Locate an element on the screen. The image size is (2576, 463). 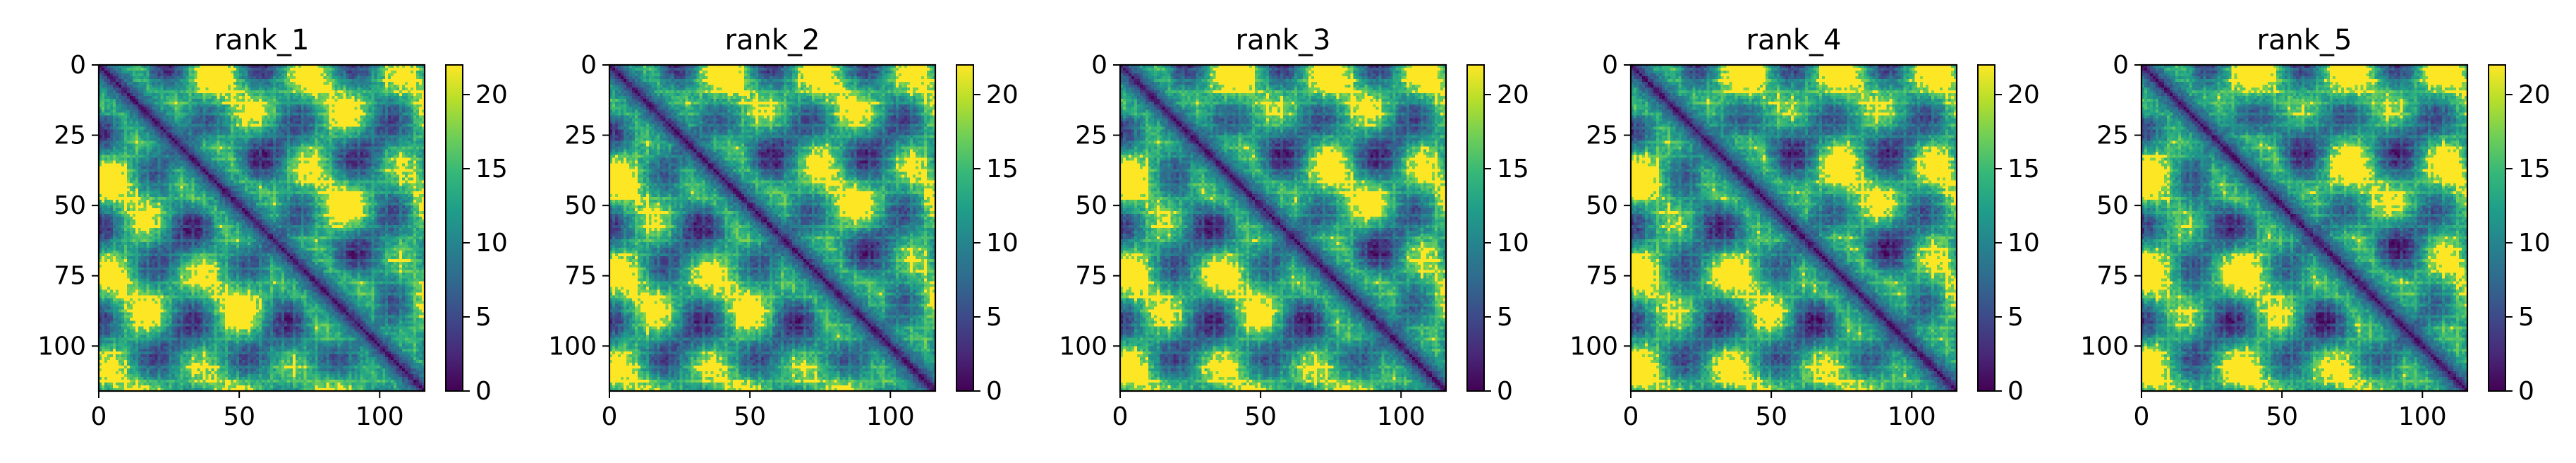
panel-title: rank_2 is located at coordinates (772, 40).